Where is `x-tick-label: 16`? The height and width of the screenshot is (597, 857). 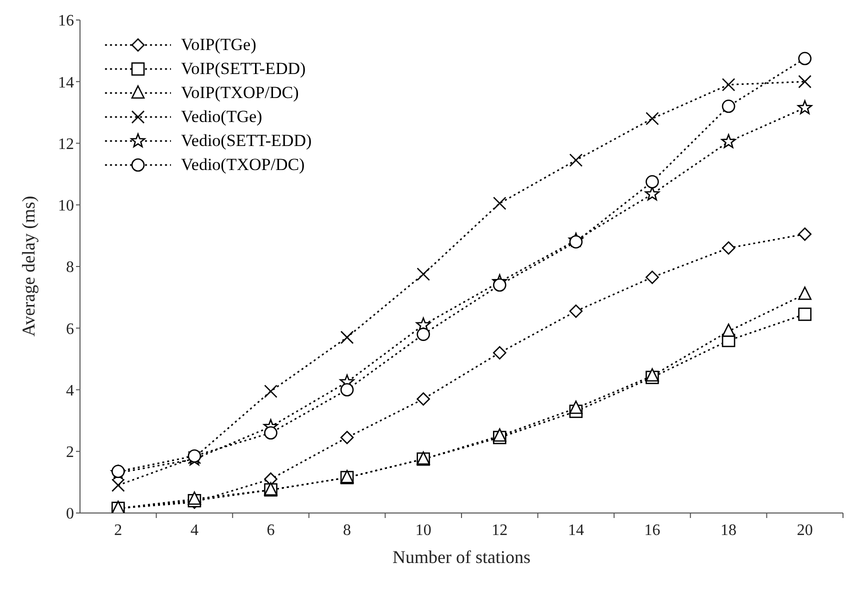
x-tick-label: 16 is located at coordinates (652, 530).